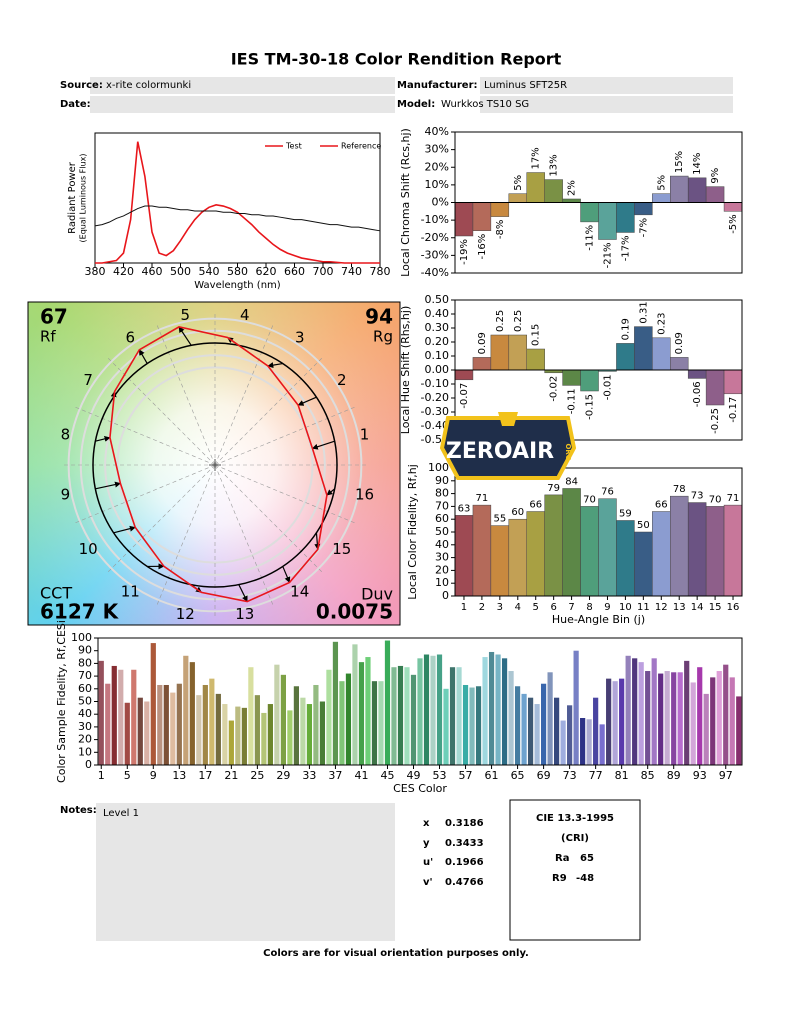 The height and width of the screenshot is (1024, 793). I want to click on x-tick-label: 1, so click(101, 775).